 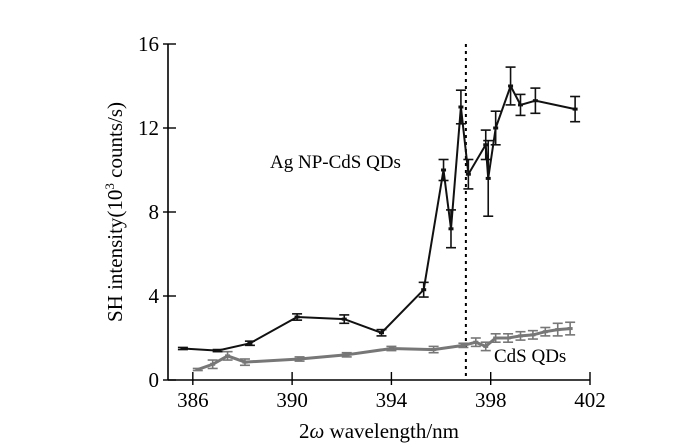 What do you see at coordinates (335, 162) in the screenshot?
I see `series-label-ag-np-cds-qds: Ag NP-CdS QDs` at bounding box center [335, 162].